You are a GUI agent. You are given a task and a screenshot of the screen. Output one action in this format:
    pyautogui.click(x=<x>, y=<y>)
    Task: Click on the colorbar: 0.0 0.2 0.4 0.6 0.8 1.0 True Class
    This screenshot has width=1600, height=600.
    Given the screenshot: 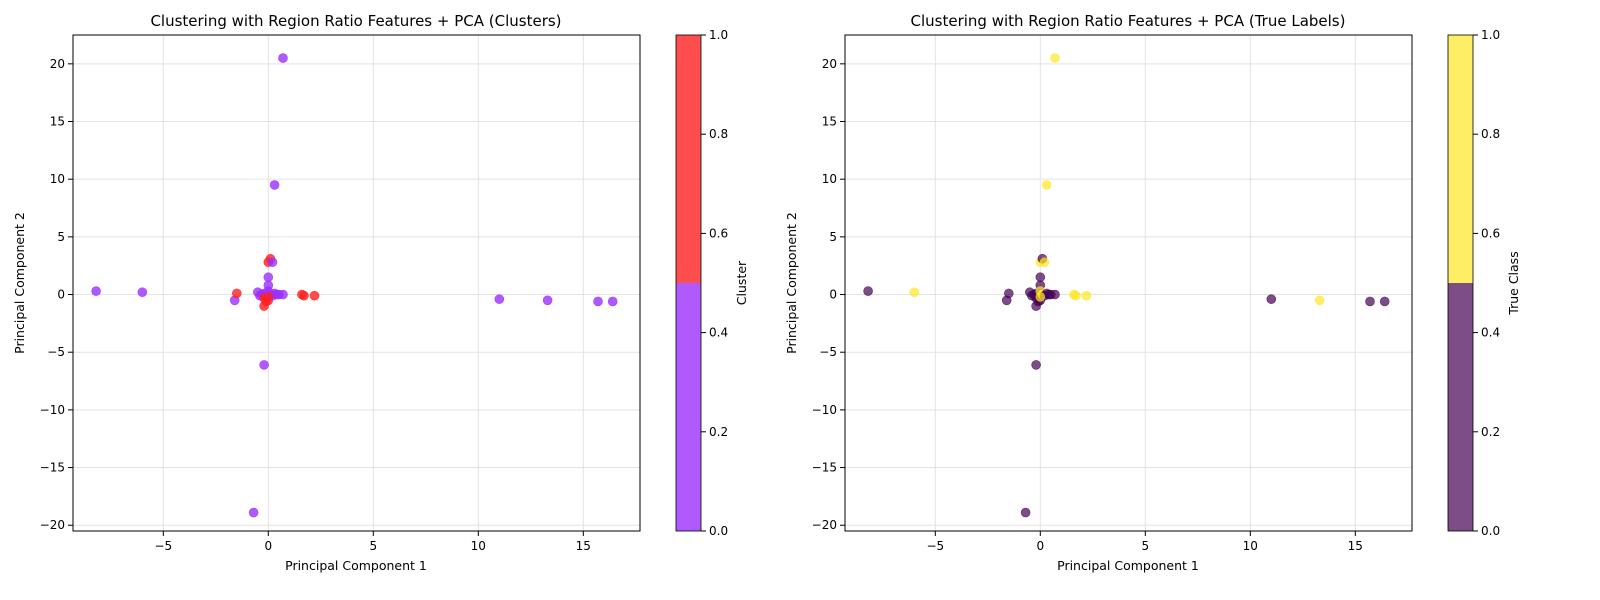 What is the action you would take?
    pyautogui.click(x=1484, y=283)
    